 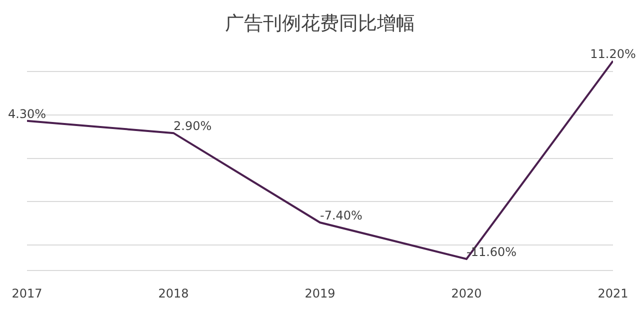 What do you see at coordinates (173, 293) in the screenshot?
I see `x-tick-label: 2018` at bounding box center [173, 293].